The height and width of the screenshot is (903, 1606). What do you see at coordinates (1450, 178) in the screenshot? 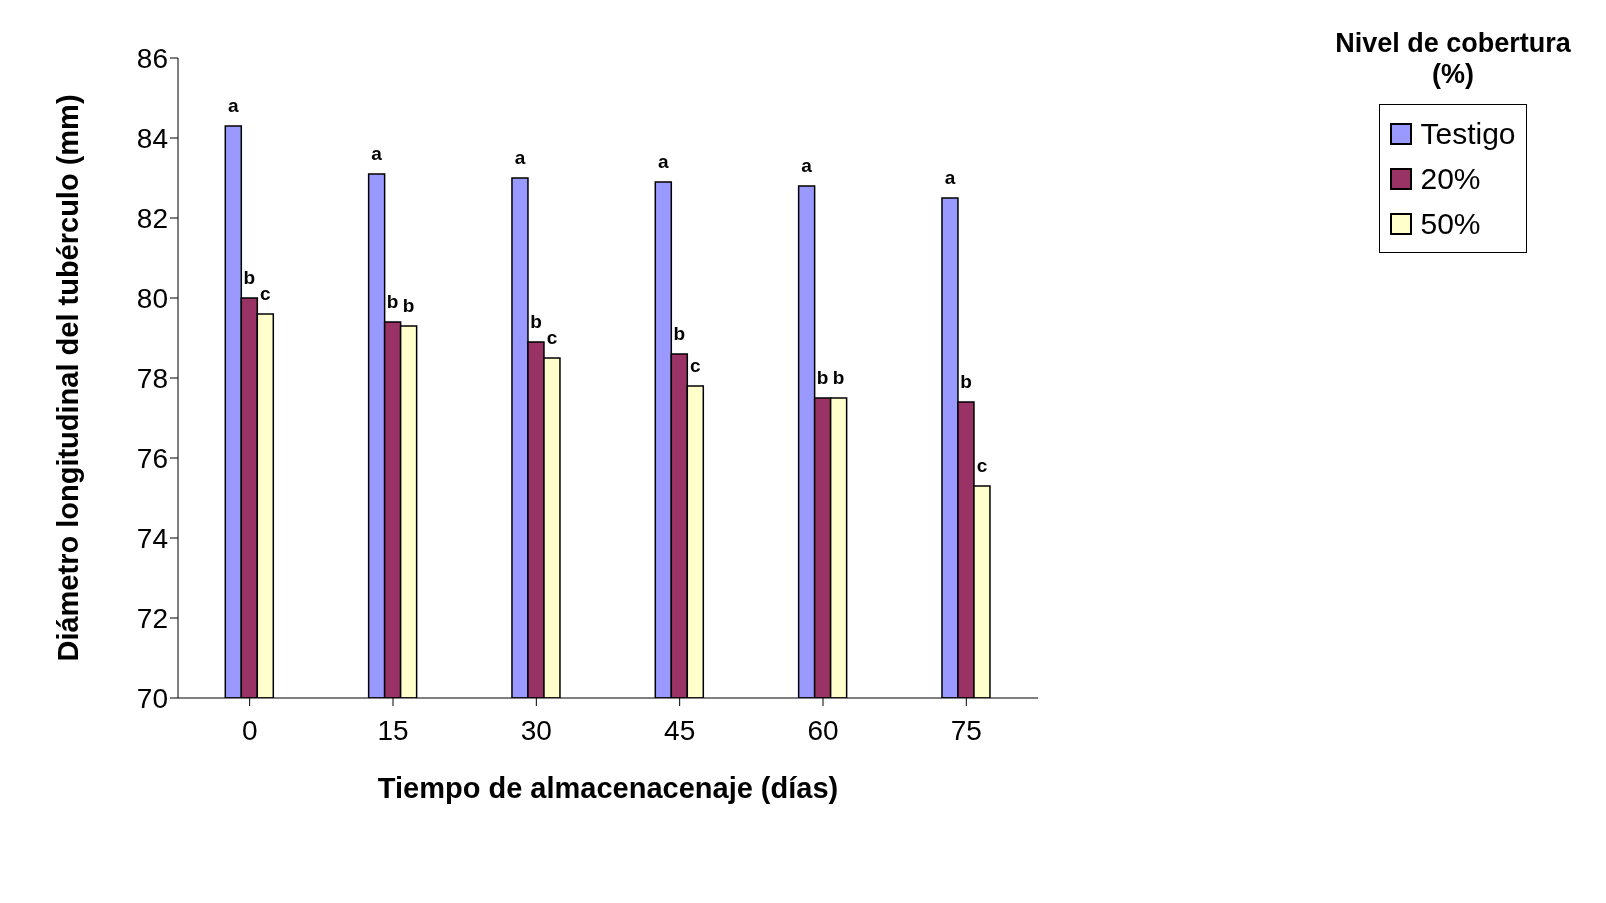
I see `legend-label: 20%` at bounding box center [1450, 178].